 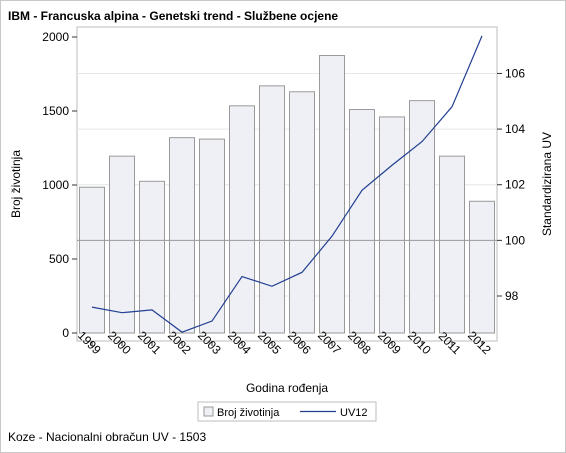 What do you see at coordinates (354, 413) in the screenshot?
I see `legend-label-line: UV12` at bounding box center [354, 413].